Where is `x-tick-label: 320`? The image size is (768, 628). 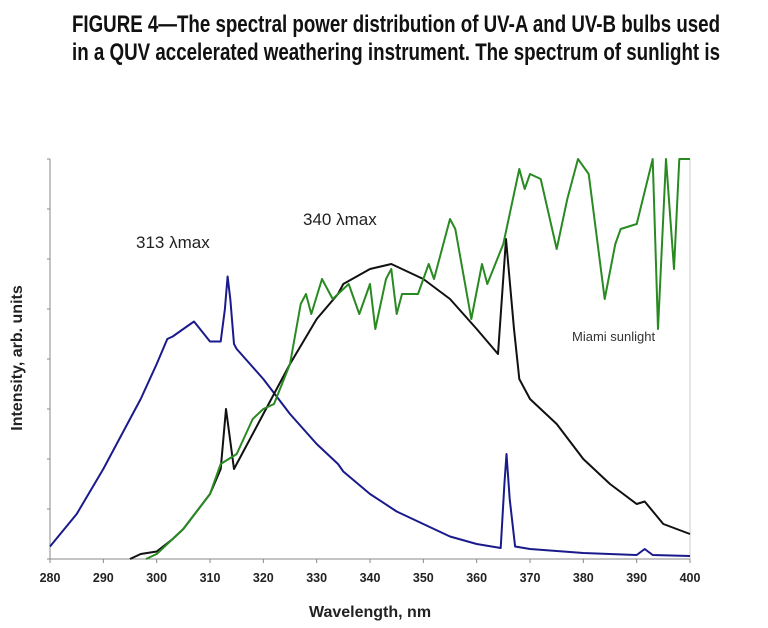 x-tick-label: 320 is located at coordinates (263, 578).